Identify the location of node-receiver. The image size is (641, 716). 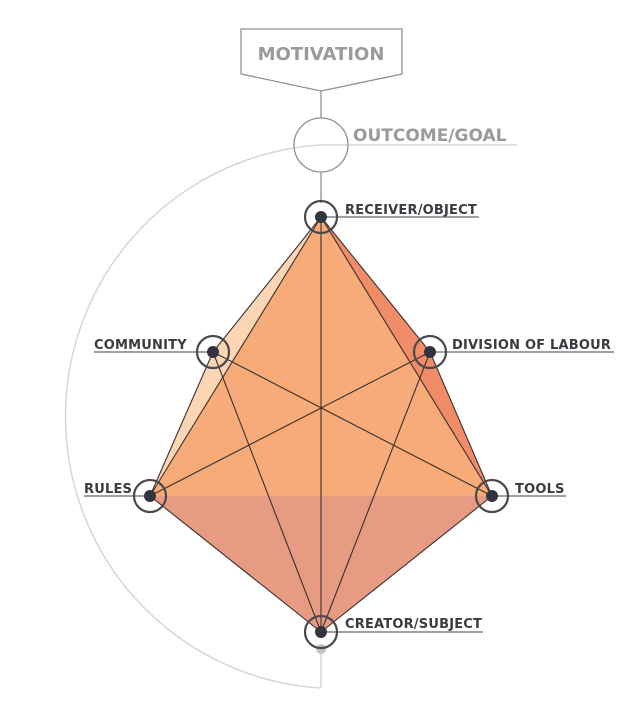
(321, 217).